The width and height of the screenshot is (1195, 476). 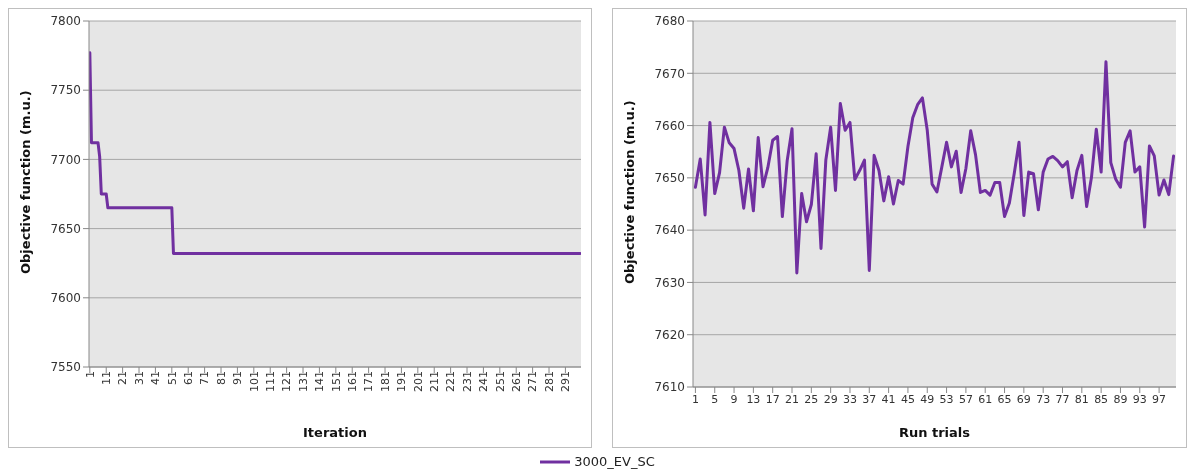 I want to click on x-tick-label: 11, so click(x=107, y=378).